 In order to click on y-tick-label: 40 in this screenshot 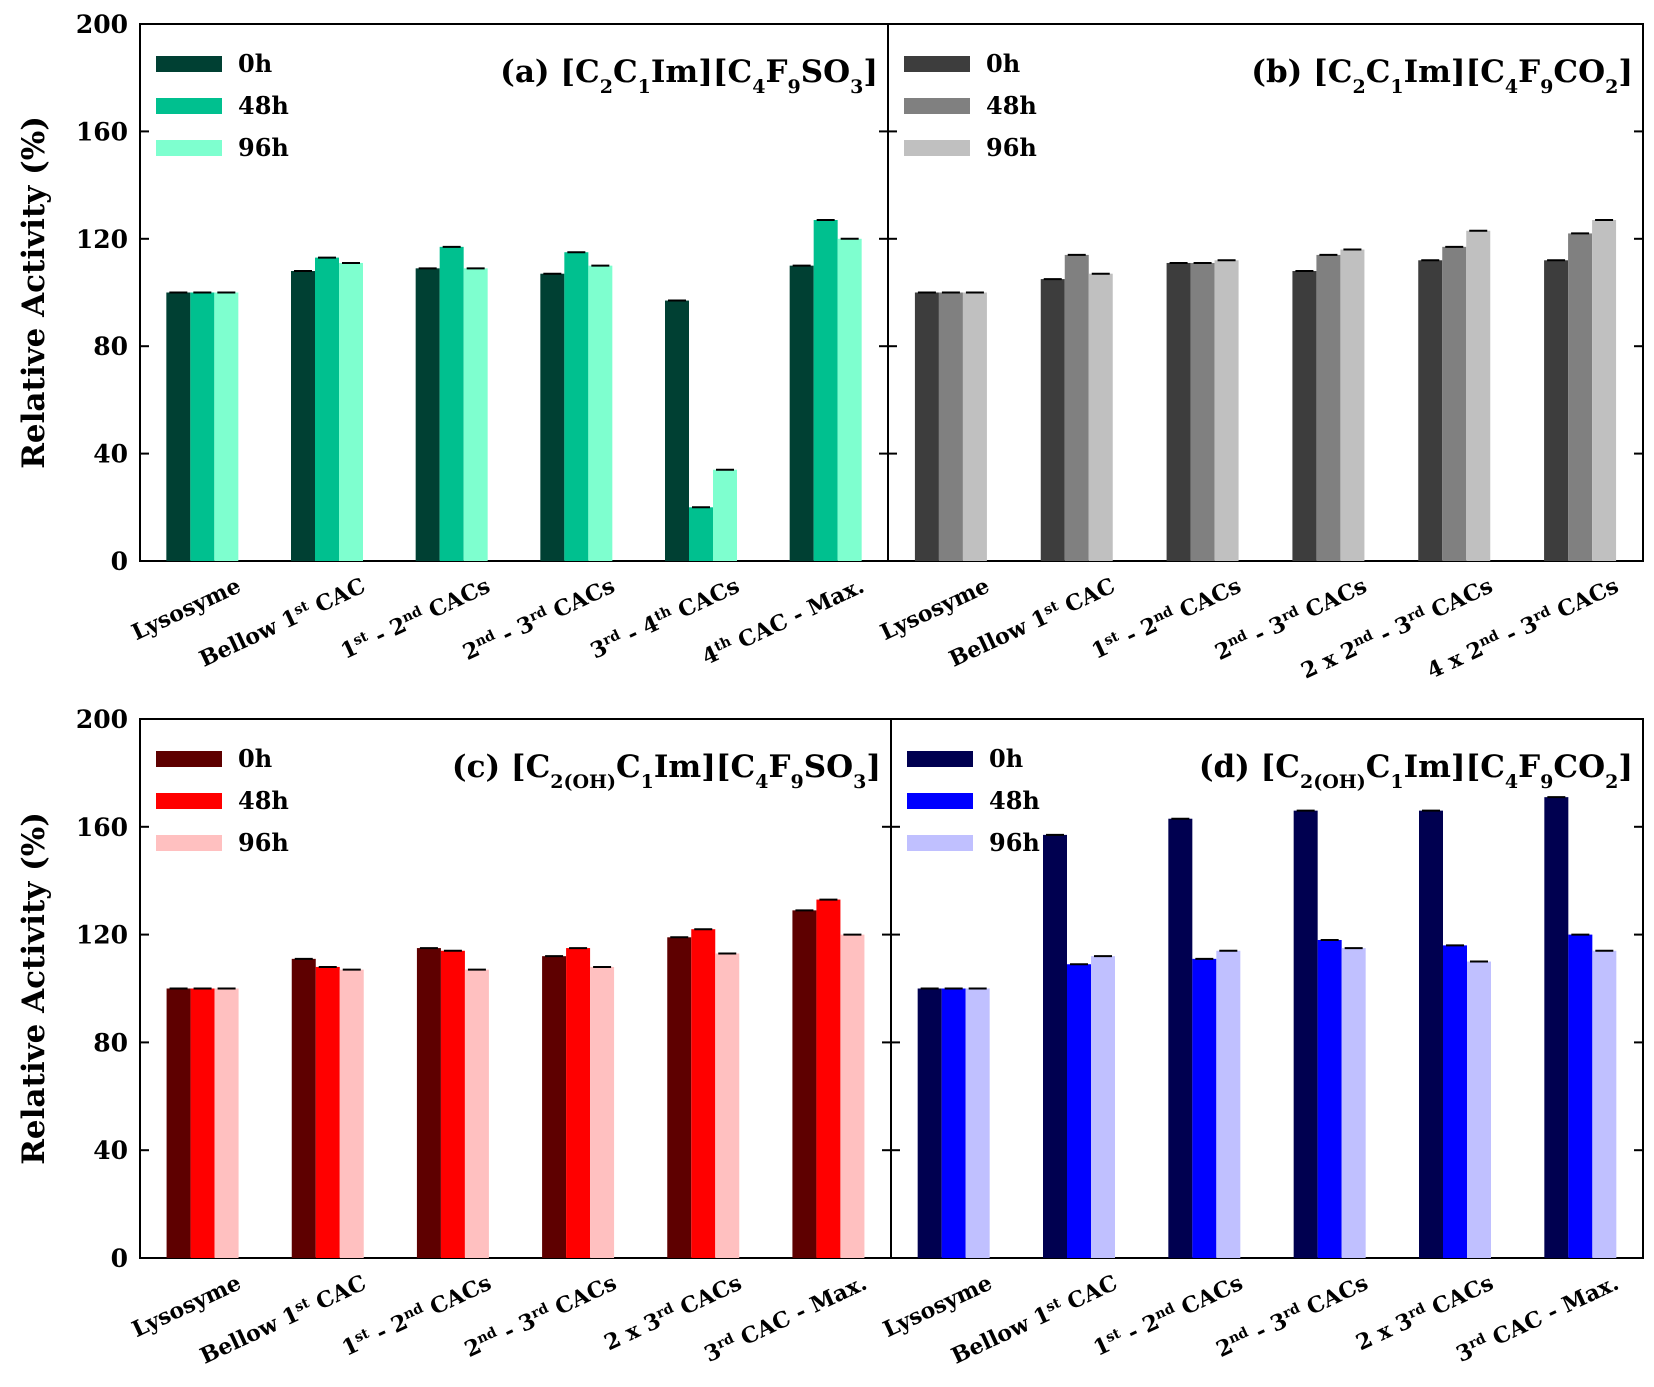, I will do `click(110, 454)`.